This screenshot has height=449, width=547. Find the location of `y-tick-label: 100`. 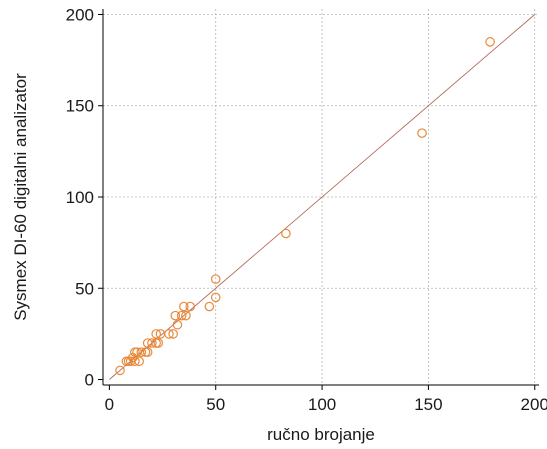

y-tick-label: 100 is located at coordinates (80, 197).